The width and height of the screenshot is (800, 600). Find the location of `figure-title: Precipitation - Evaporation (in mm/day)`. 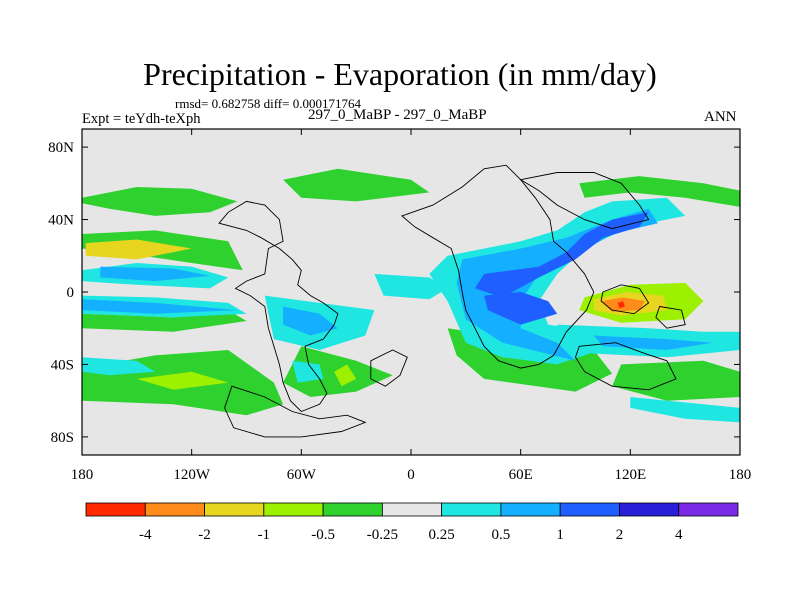

figure-title: Precipitation - Evaporation (in mm/day) is located at coordinates (400, 74).